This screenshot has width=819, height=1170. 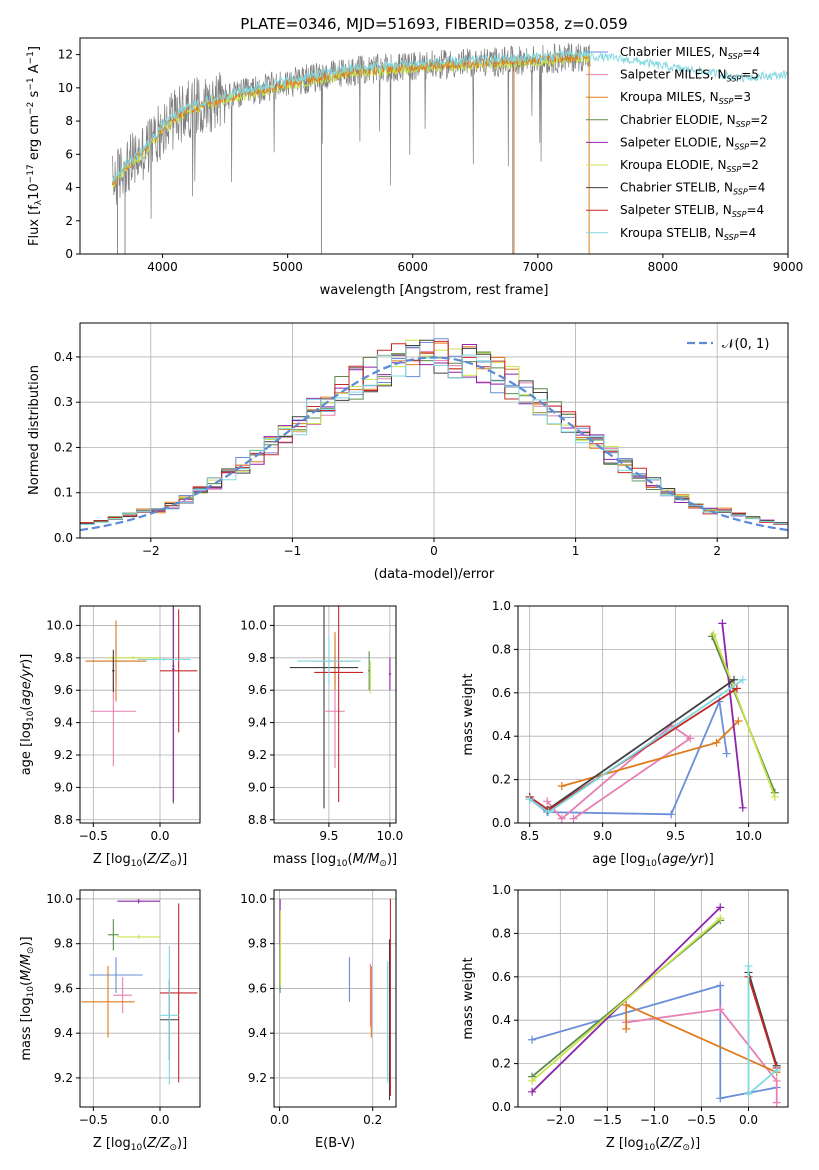 What do you see at coordinates (434, 574) in the screenshot?
I see `x-axis-label: (data-model)/error` at bounding box center [434, 574].